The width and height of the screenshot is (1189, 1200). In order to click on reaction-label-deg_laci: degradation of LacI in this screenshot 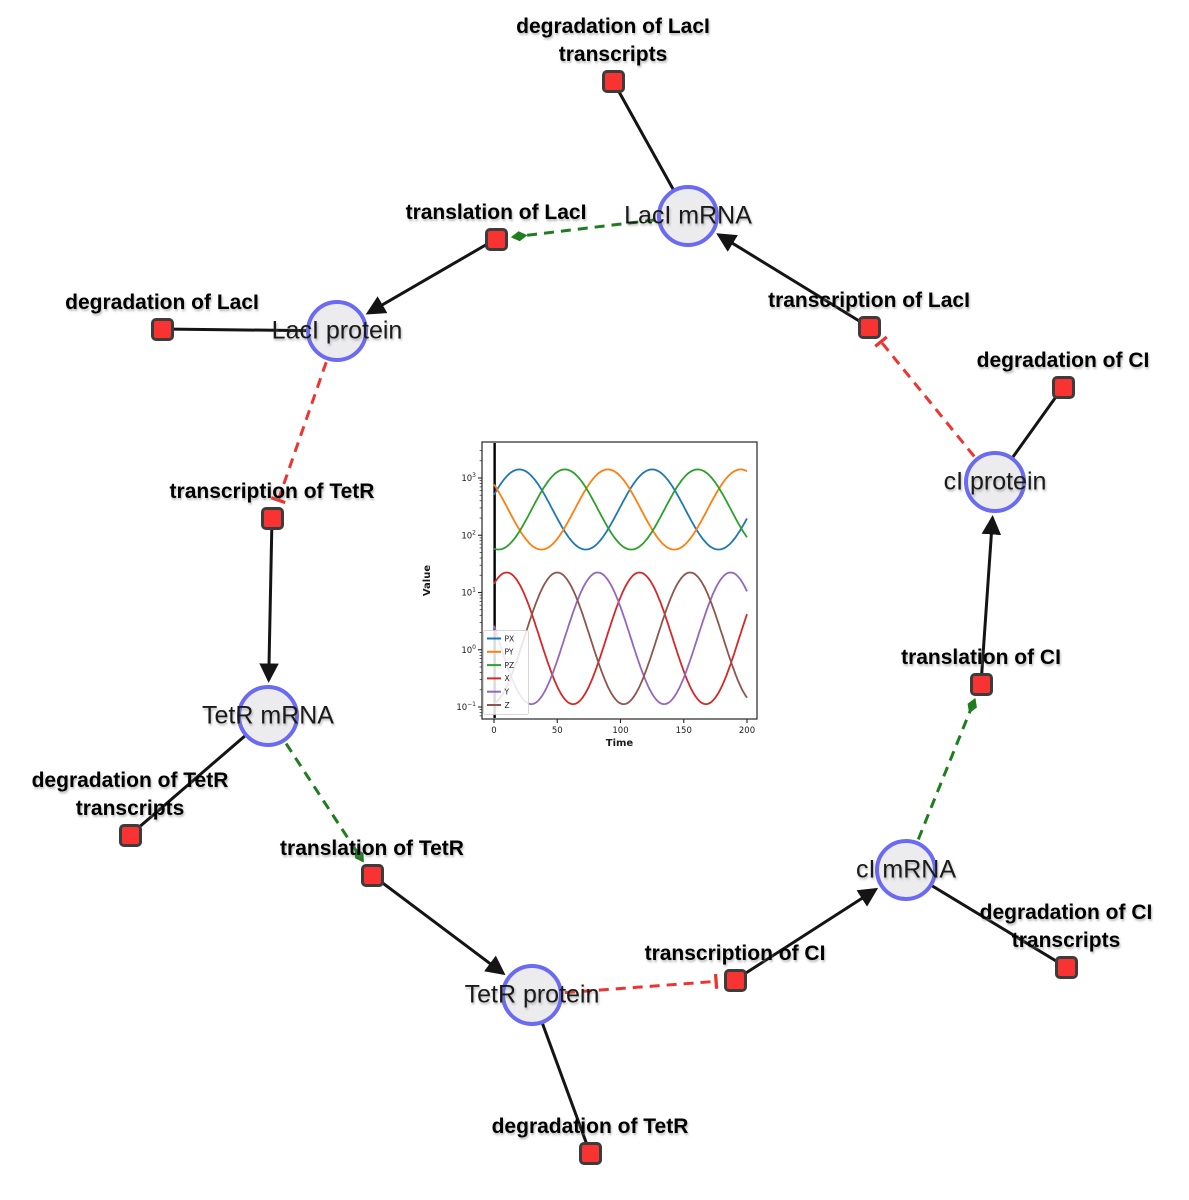, I will do `click(162, 303)`.